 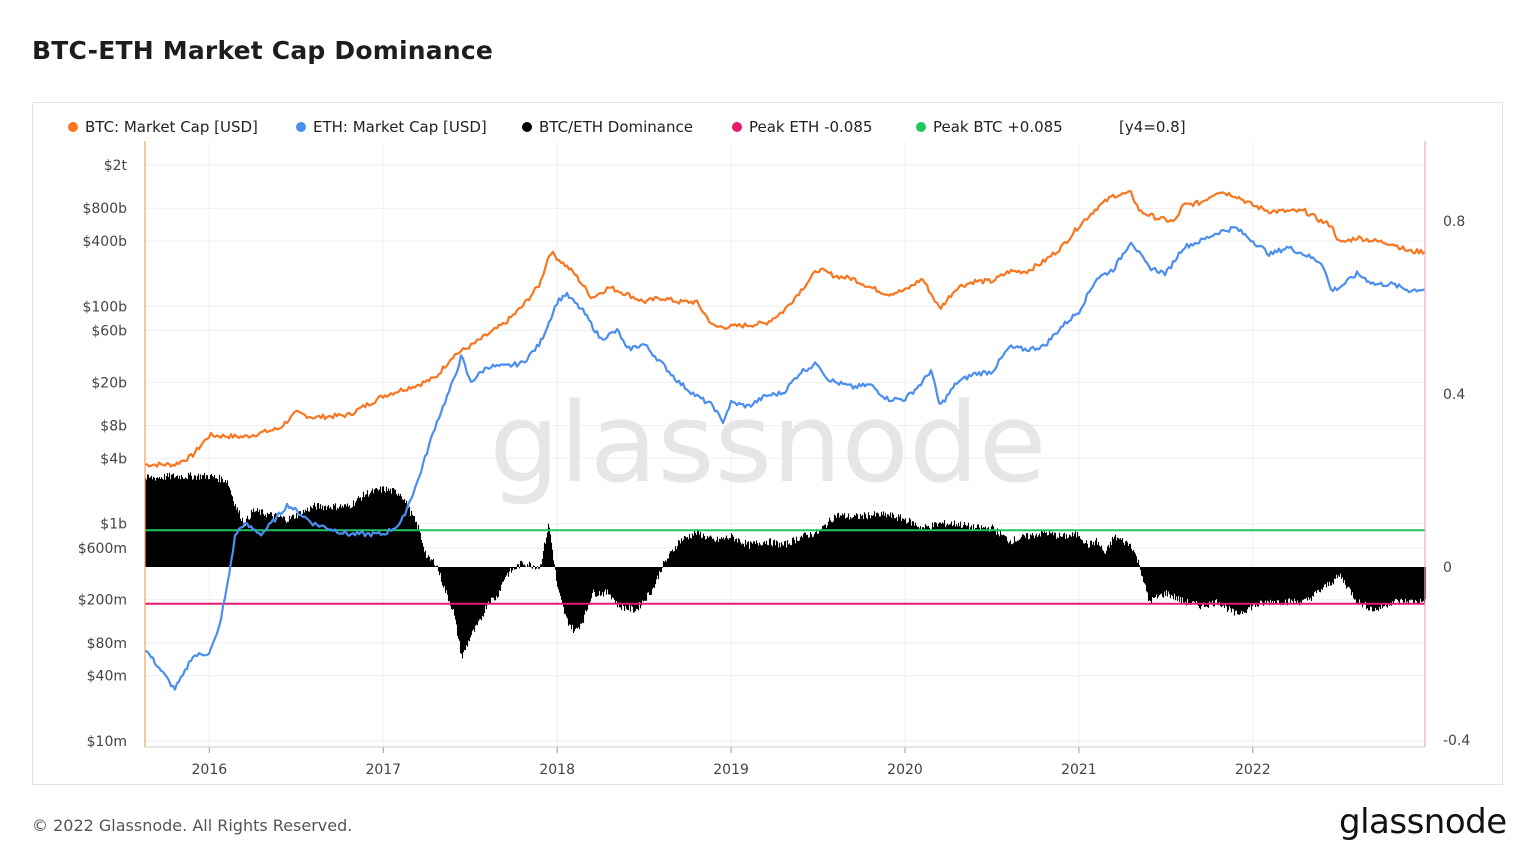 What do you see at coordinates (383, 770) in the screenshot?
I see `x-tick-label: 2017` at bounding box center [383, 770].